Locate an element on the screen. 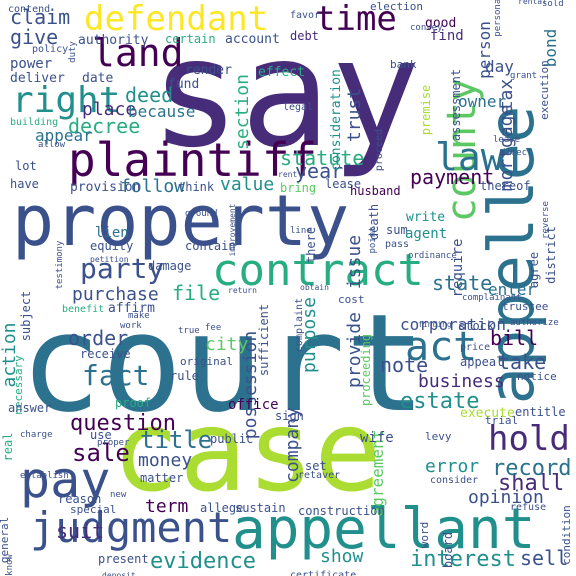 Image resolution: width=576 pixels, height=576 pixels. word-direct: direct is located at coordinates (516, 153).